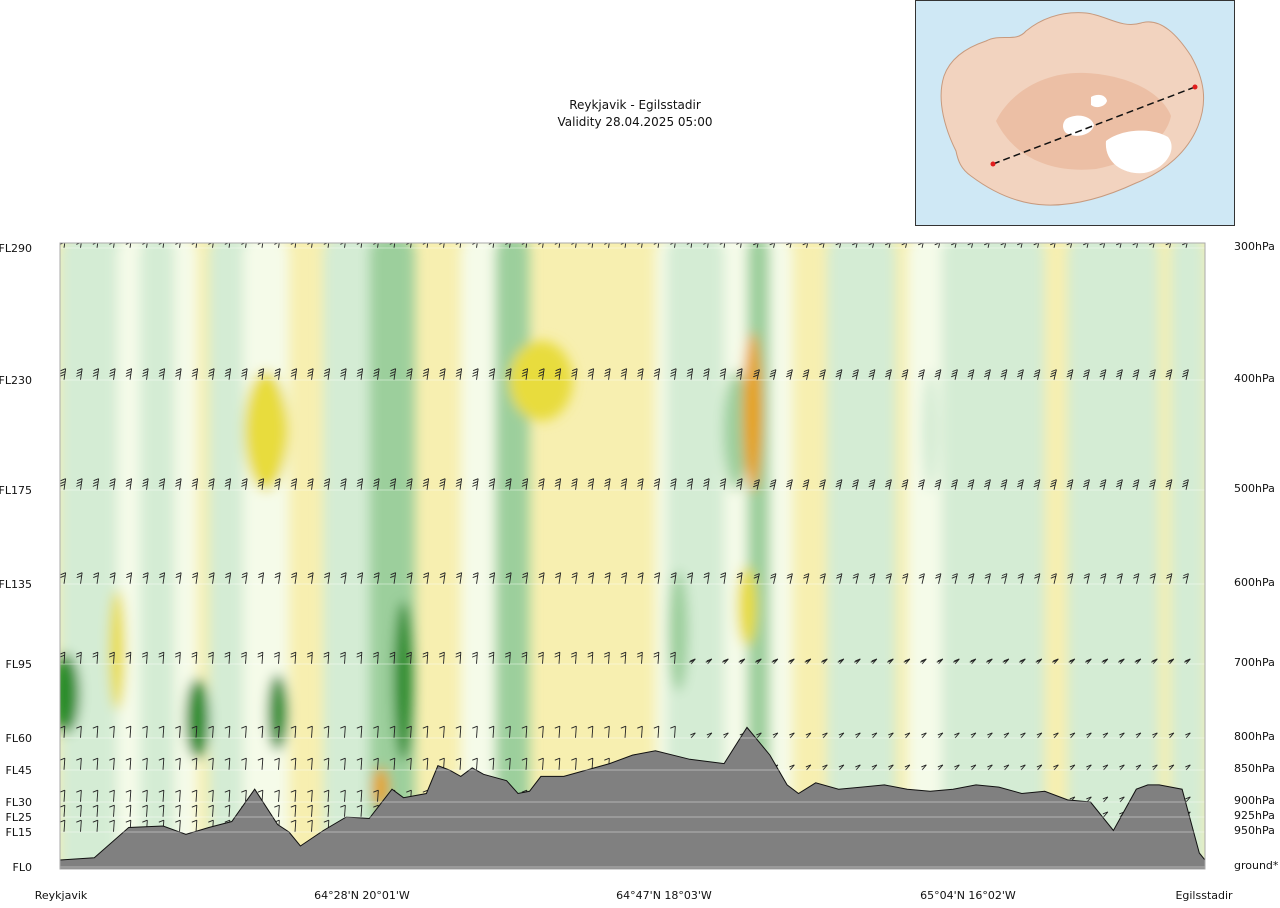 The image size is (1280, 908). I want to click on y-right-tick-label: 950hPa, so click(1254, 830).